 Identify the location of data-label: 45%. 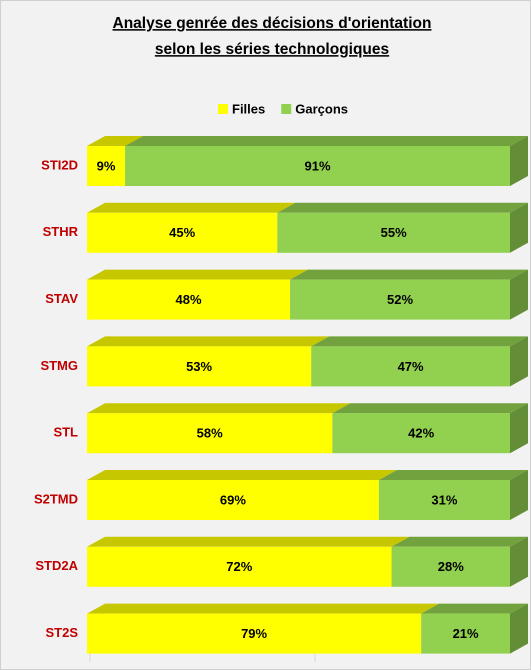
(182, 232).